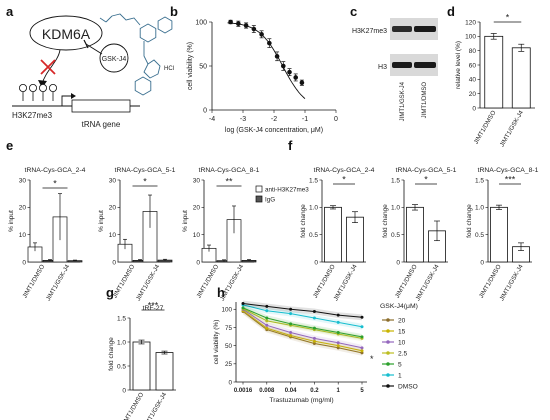 This screenshot has width=550, height=420. What do you see at coordinates (274, 119) in the screenshot?
I see `x-tick-label: -2` at bounding box center [274, 119].